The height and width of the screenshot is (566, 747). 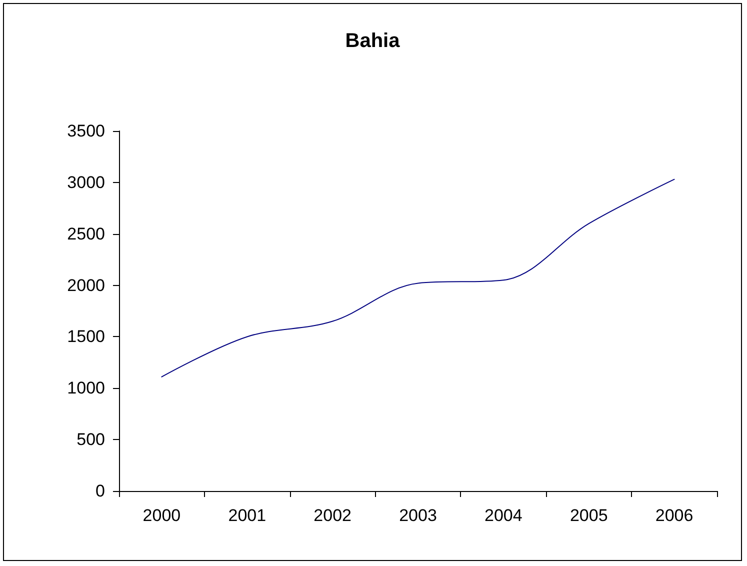 I want to click on x-tick-label: 2000, so click(x=161, y=515).